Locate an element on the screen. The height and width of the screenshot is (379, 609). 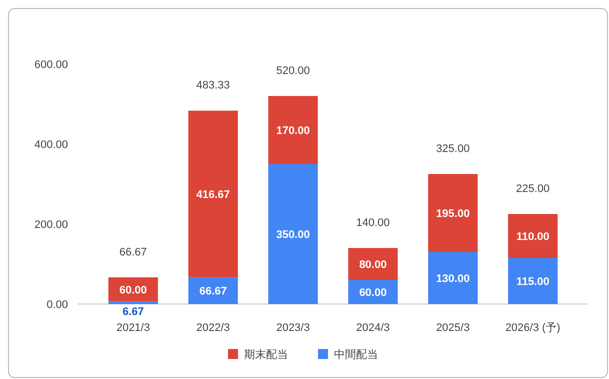
data-label: 416.67 is located at coordinates (213, 195).